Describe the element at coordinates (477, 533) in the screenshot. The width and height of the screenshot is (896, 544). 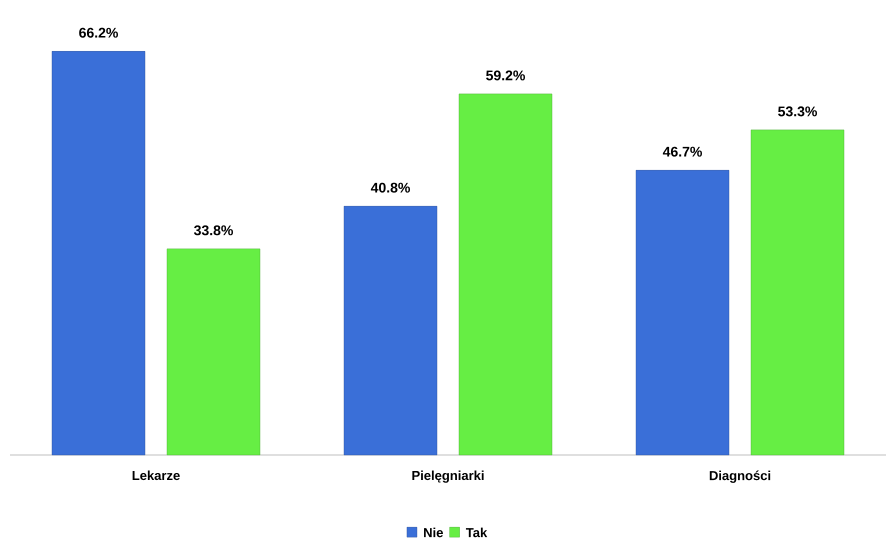
I see `legend-label: Tak` at that location.